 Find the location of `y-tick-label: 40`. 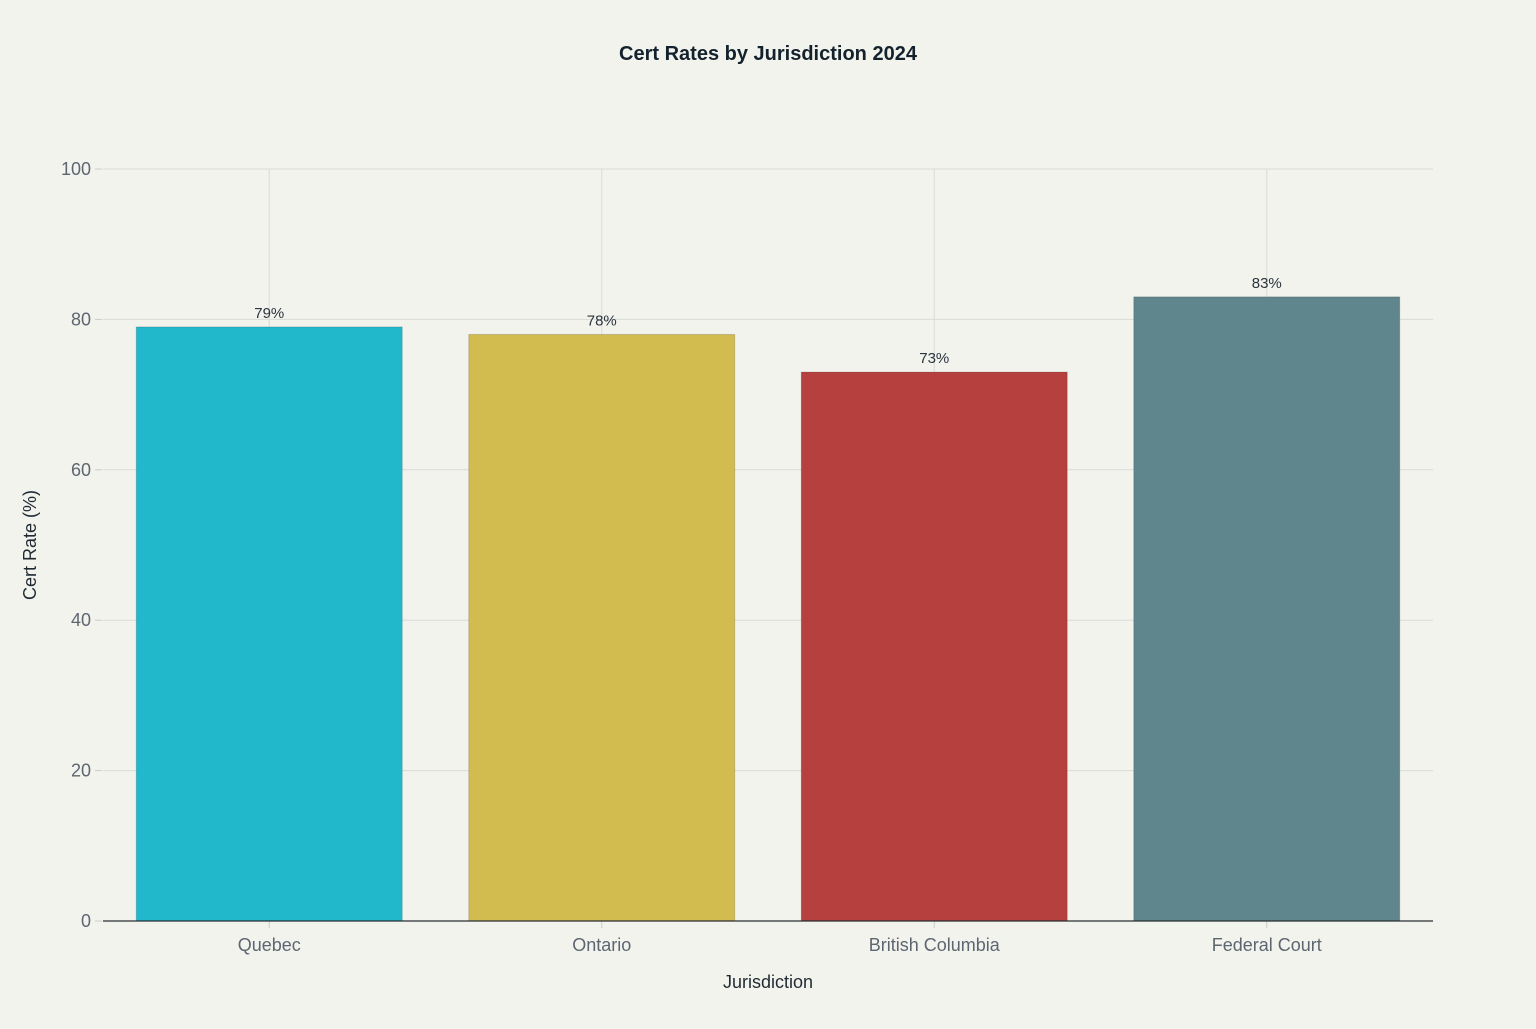

y-tick-label: 40 is located at coordinates (81, 620).